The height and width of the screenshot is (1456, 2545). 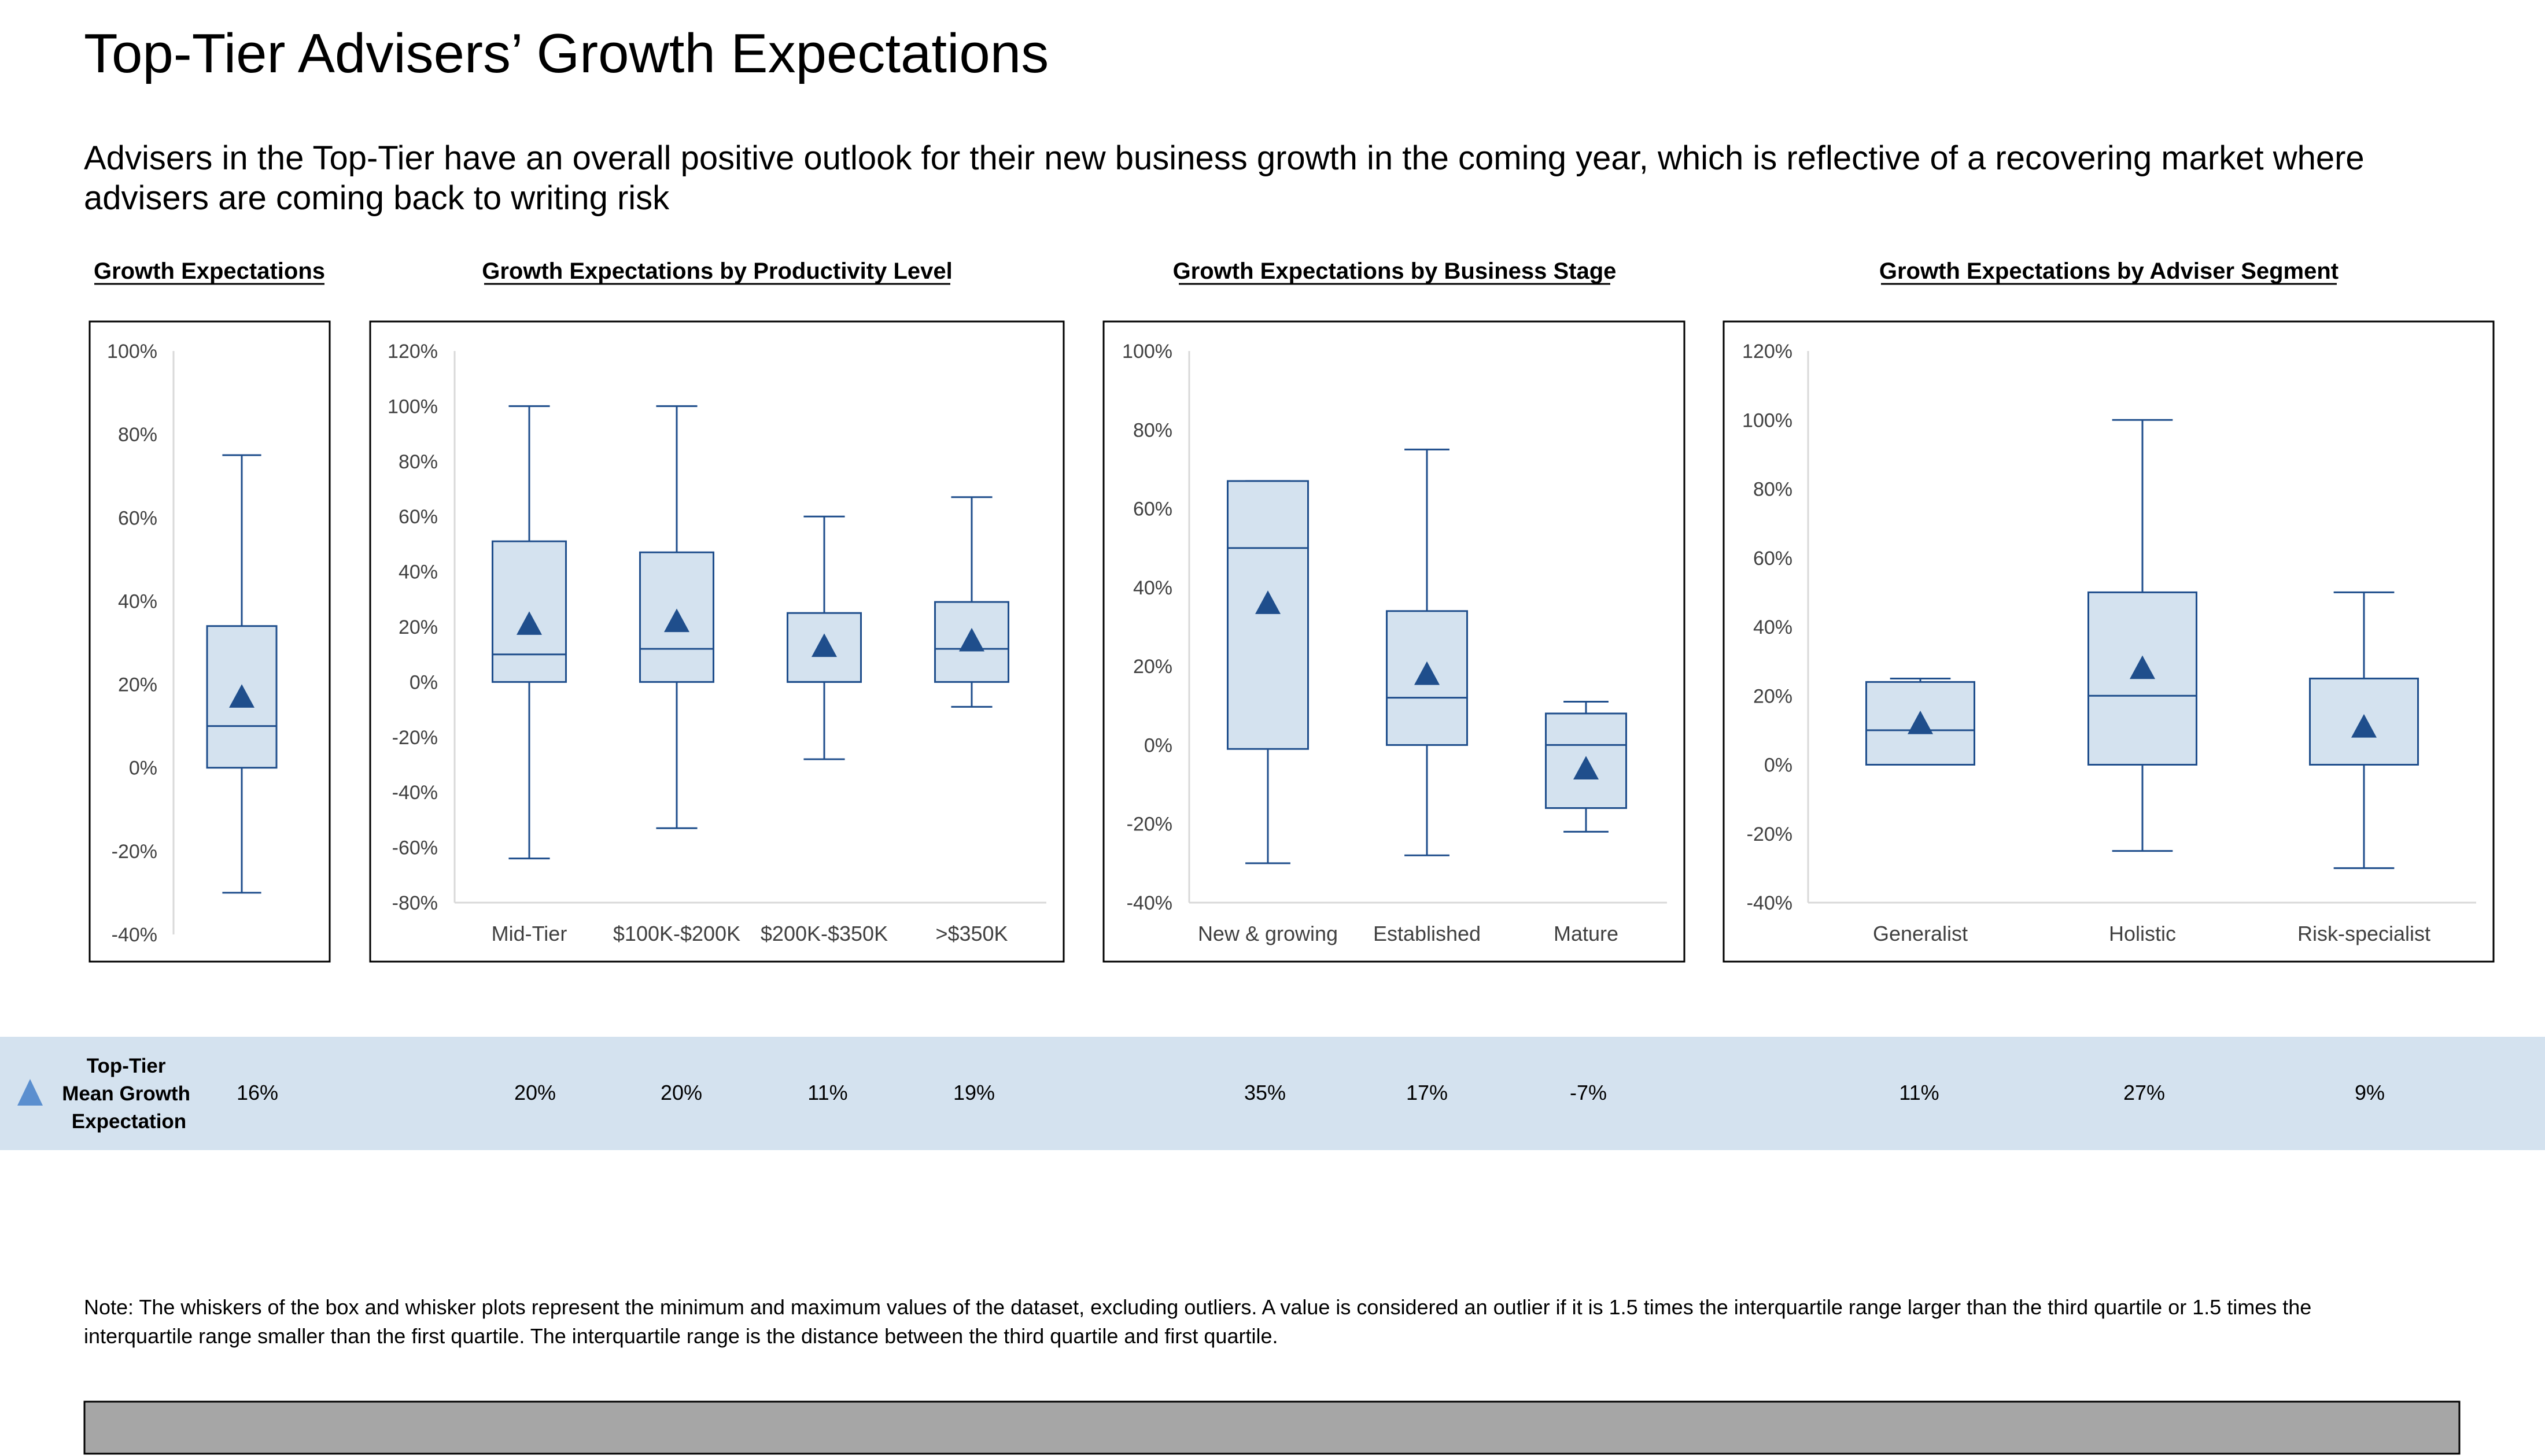 I want to click on legend-label: Top-Tier Mean Growth Expectation, so click(x=129, y=1094).